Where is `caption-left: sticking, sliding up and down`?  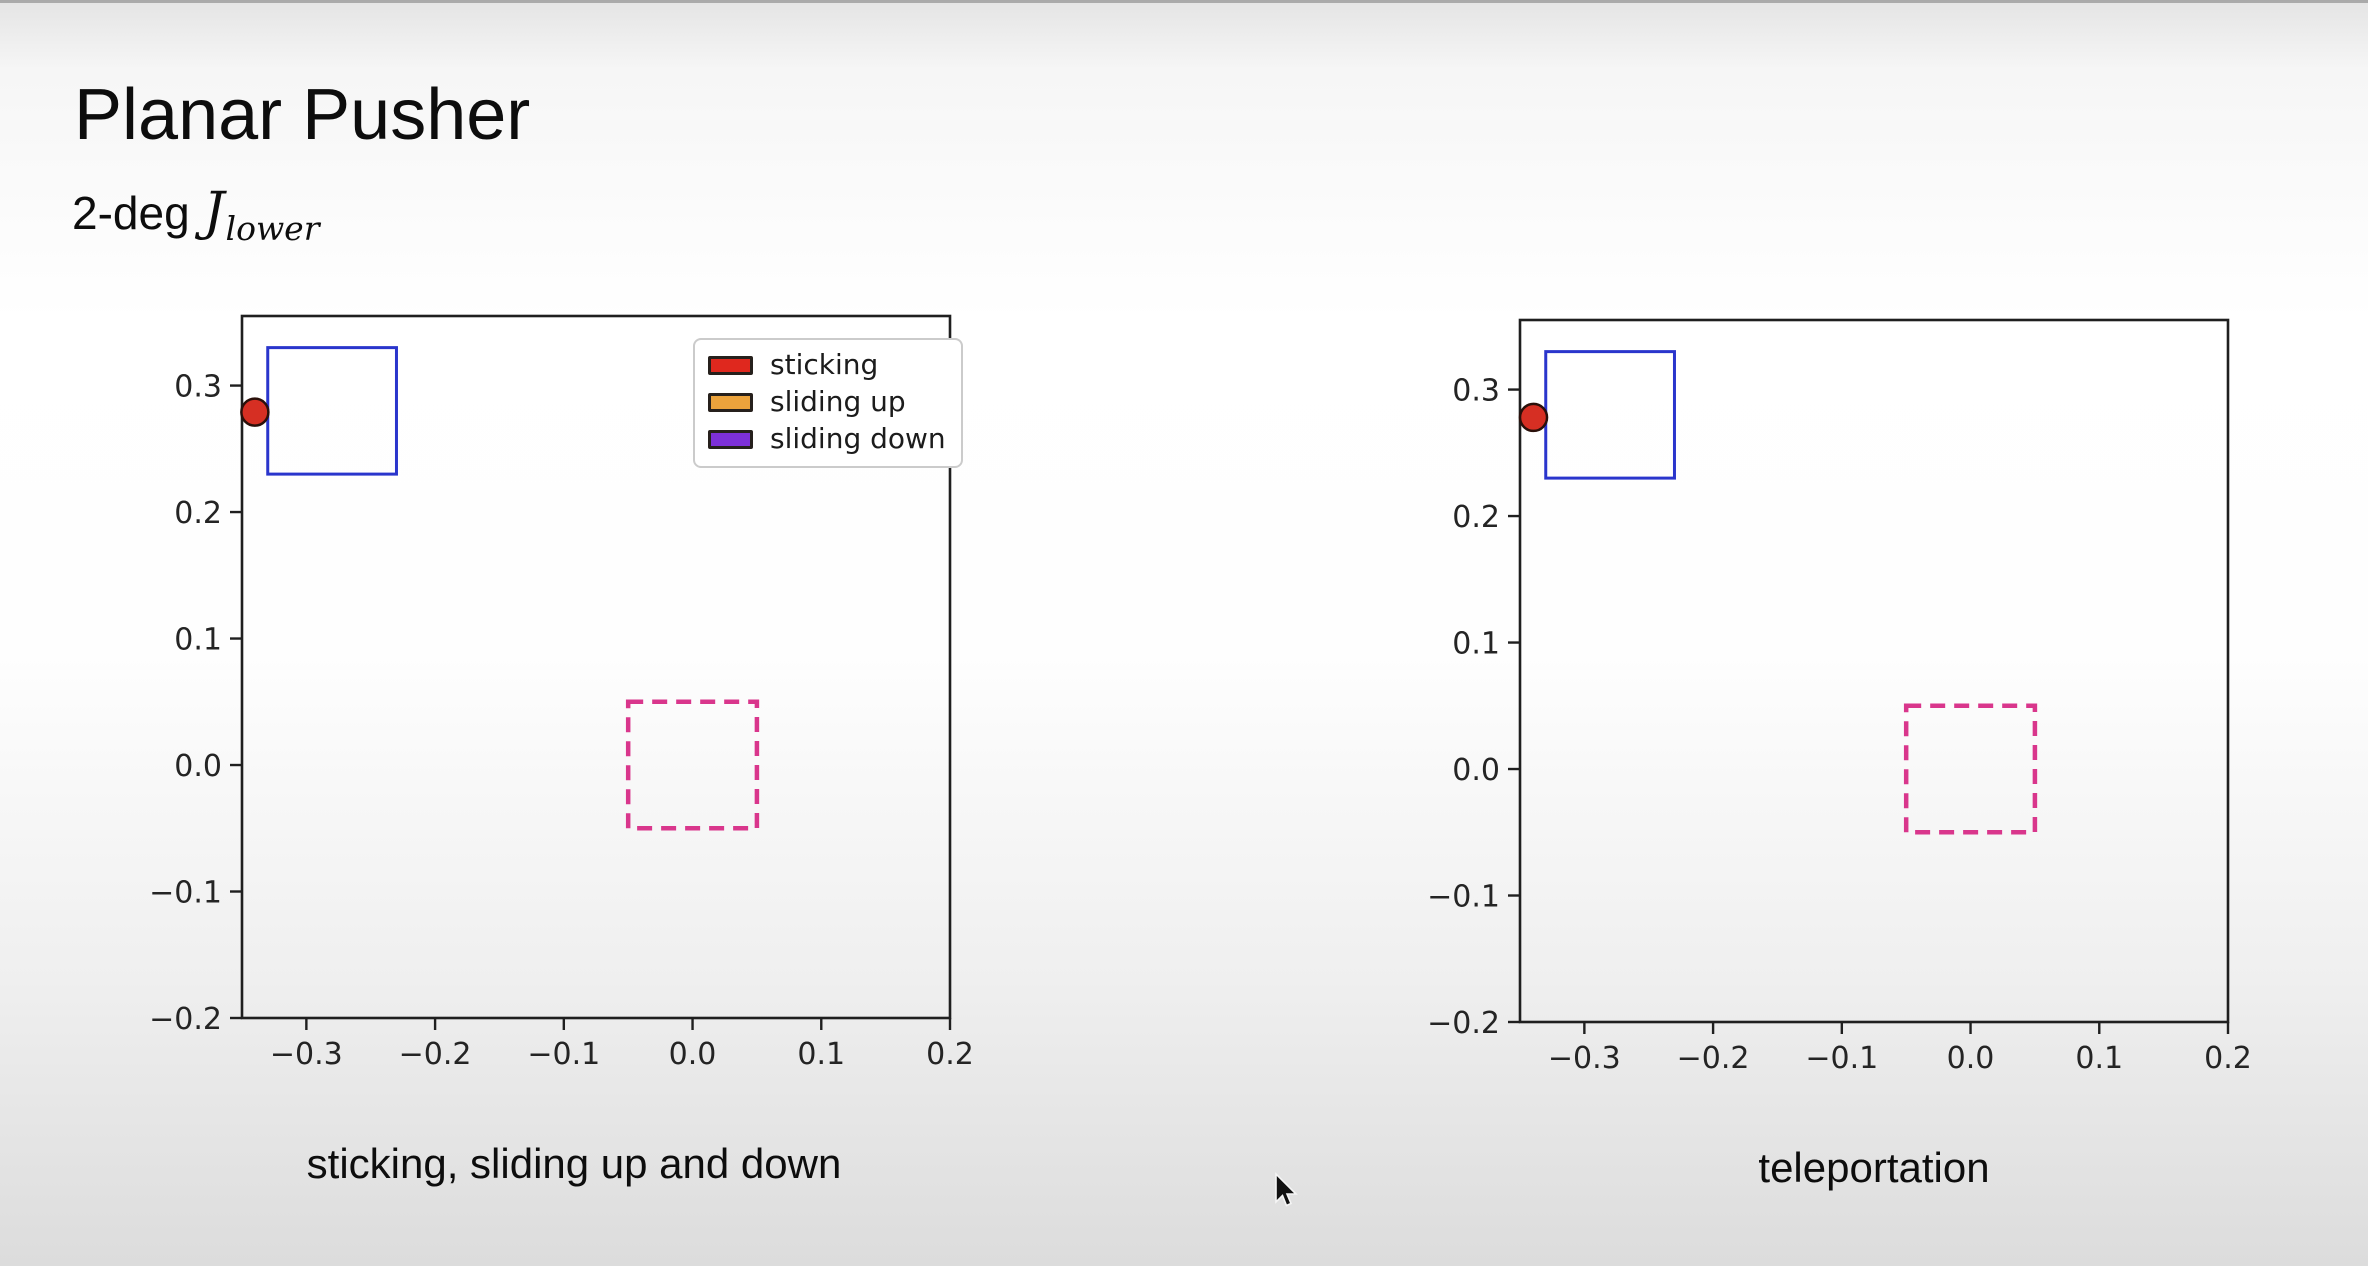 caption-left: sticking, sliding up and down is located at coordinates (574, 1163).